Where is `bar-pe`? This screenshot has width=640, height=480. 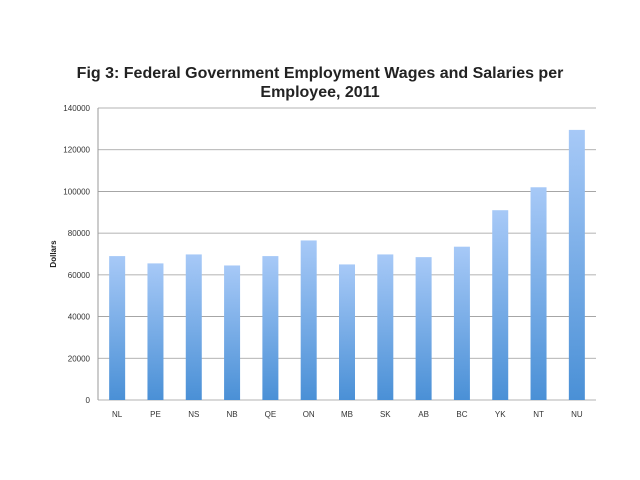
bar-pe is located at coordinates (155, 331).